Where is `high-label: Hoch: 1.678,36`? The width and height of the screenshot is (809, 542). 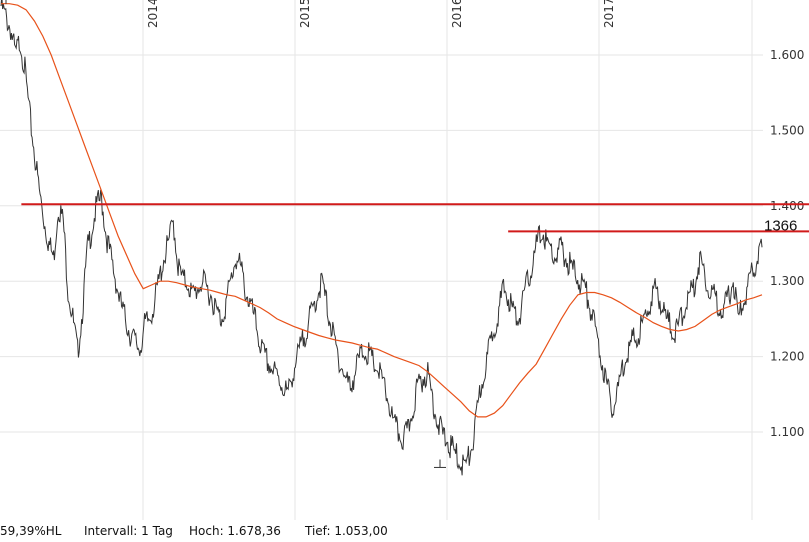
high-label: Hoch: 1.678,36 is located at coordinates (235, 531).